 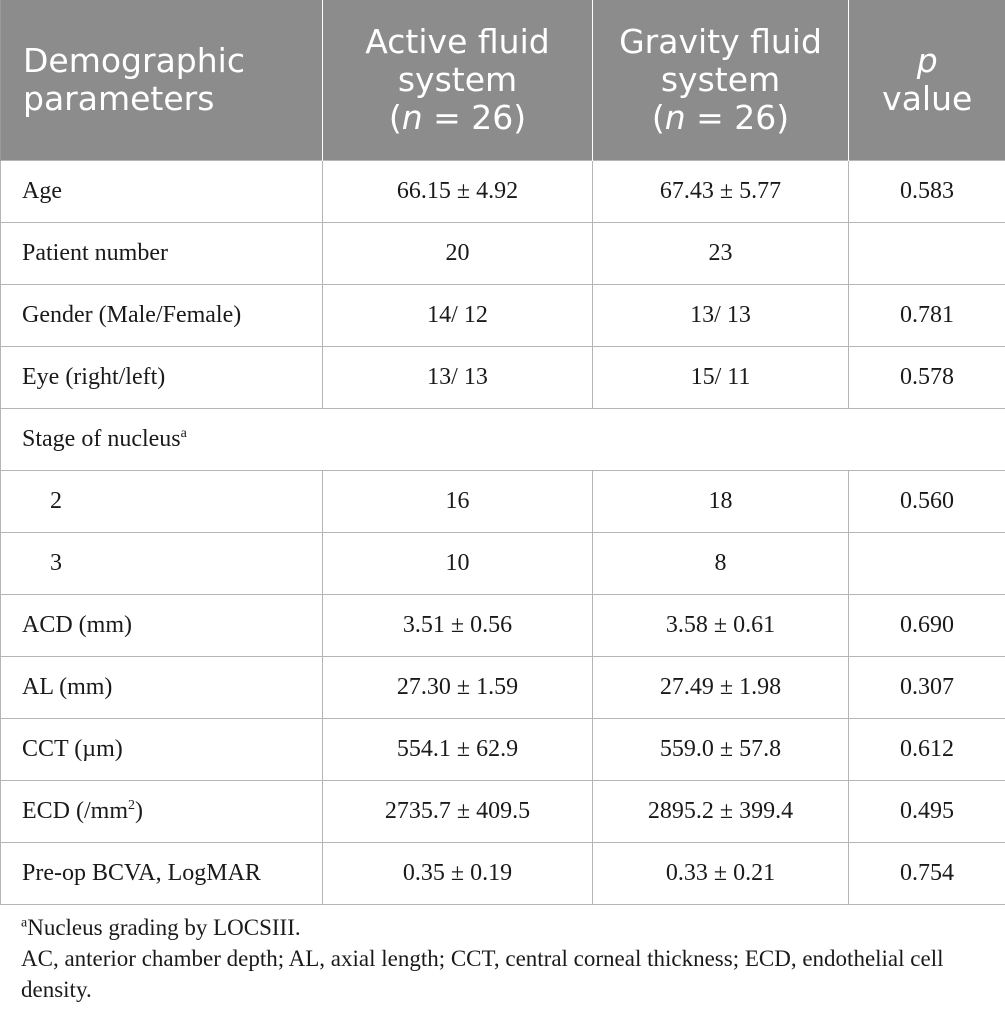 I want to click on gravity-value: 23, so click(x=720, y=253).